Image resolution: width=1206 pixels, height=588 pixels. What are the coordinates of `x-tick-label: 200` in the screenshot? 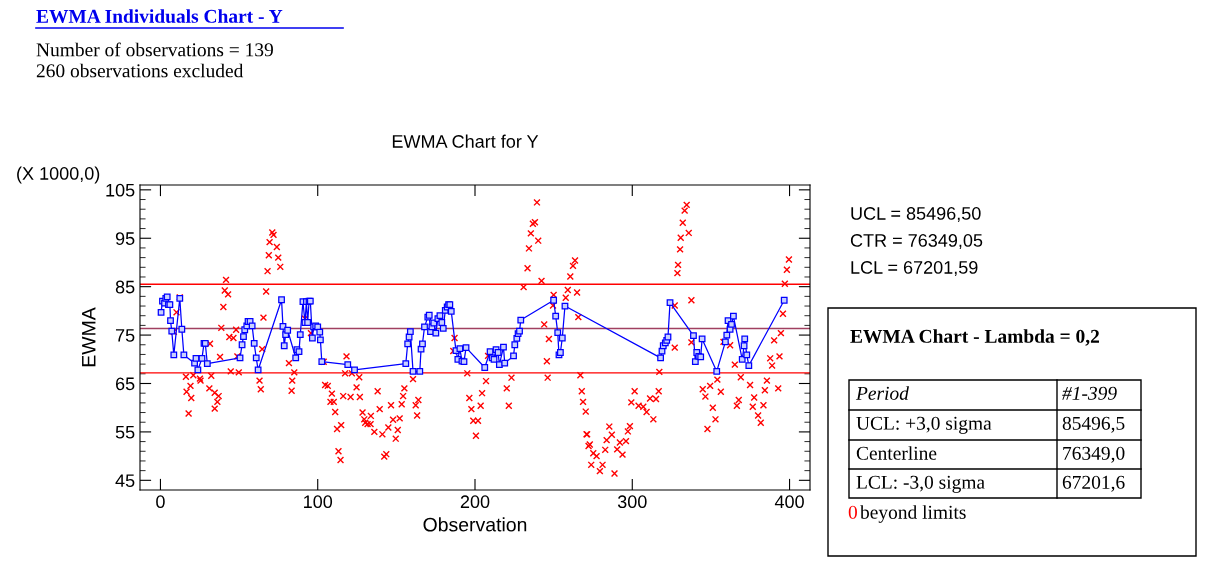 It's located at (475, 502).